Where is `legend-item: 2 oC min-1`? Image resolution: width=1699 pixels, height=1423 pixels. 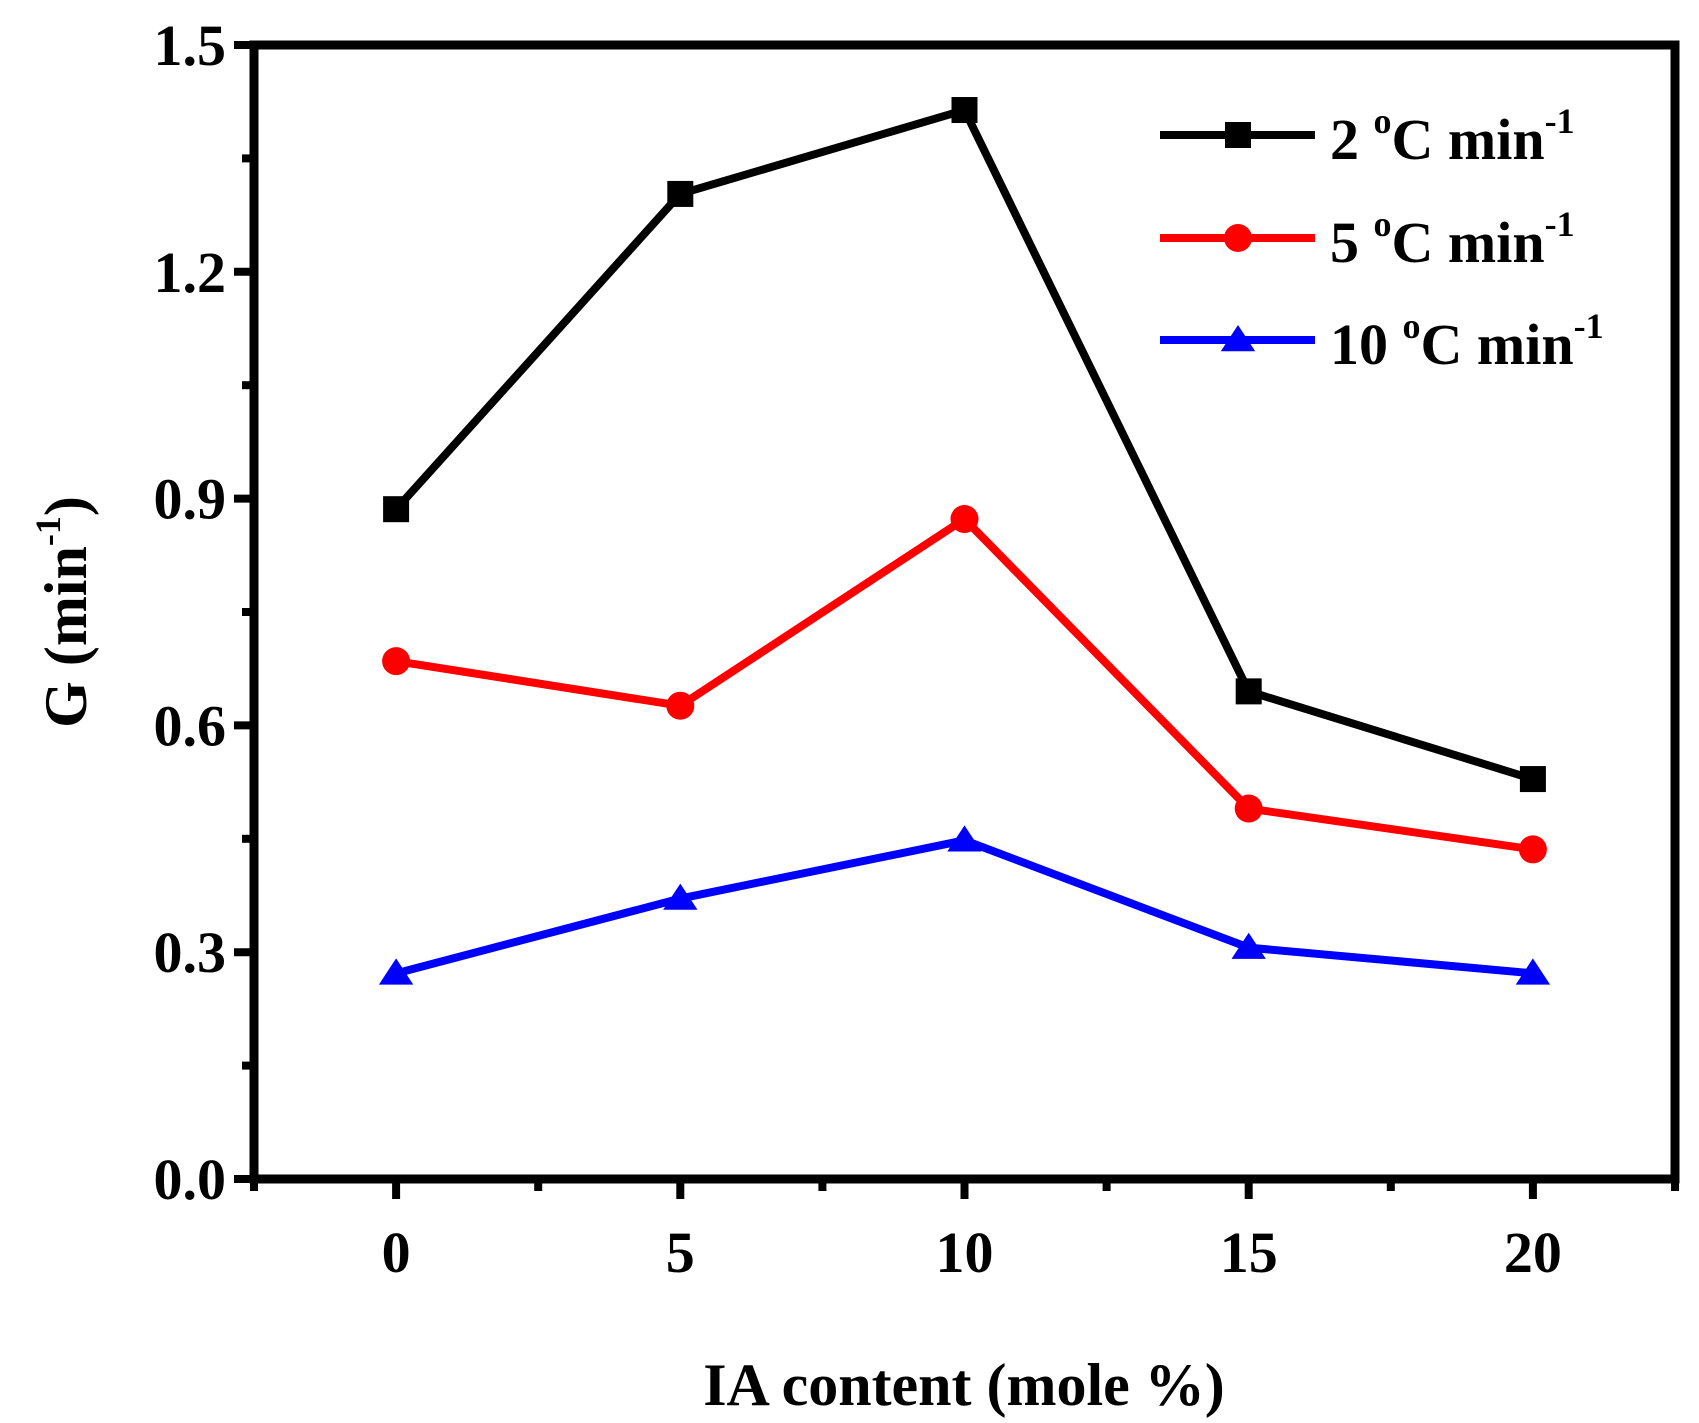 legend-item: 2 oC min-1 is located at coordinates (1367, 136).